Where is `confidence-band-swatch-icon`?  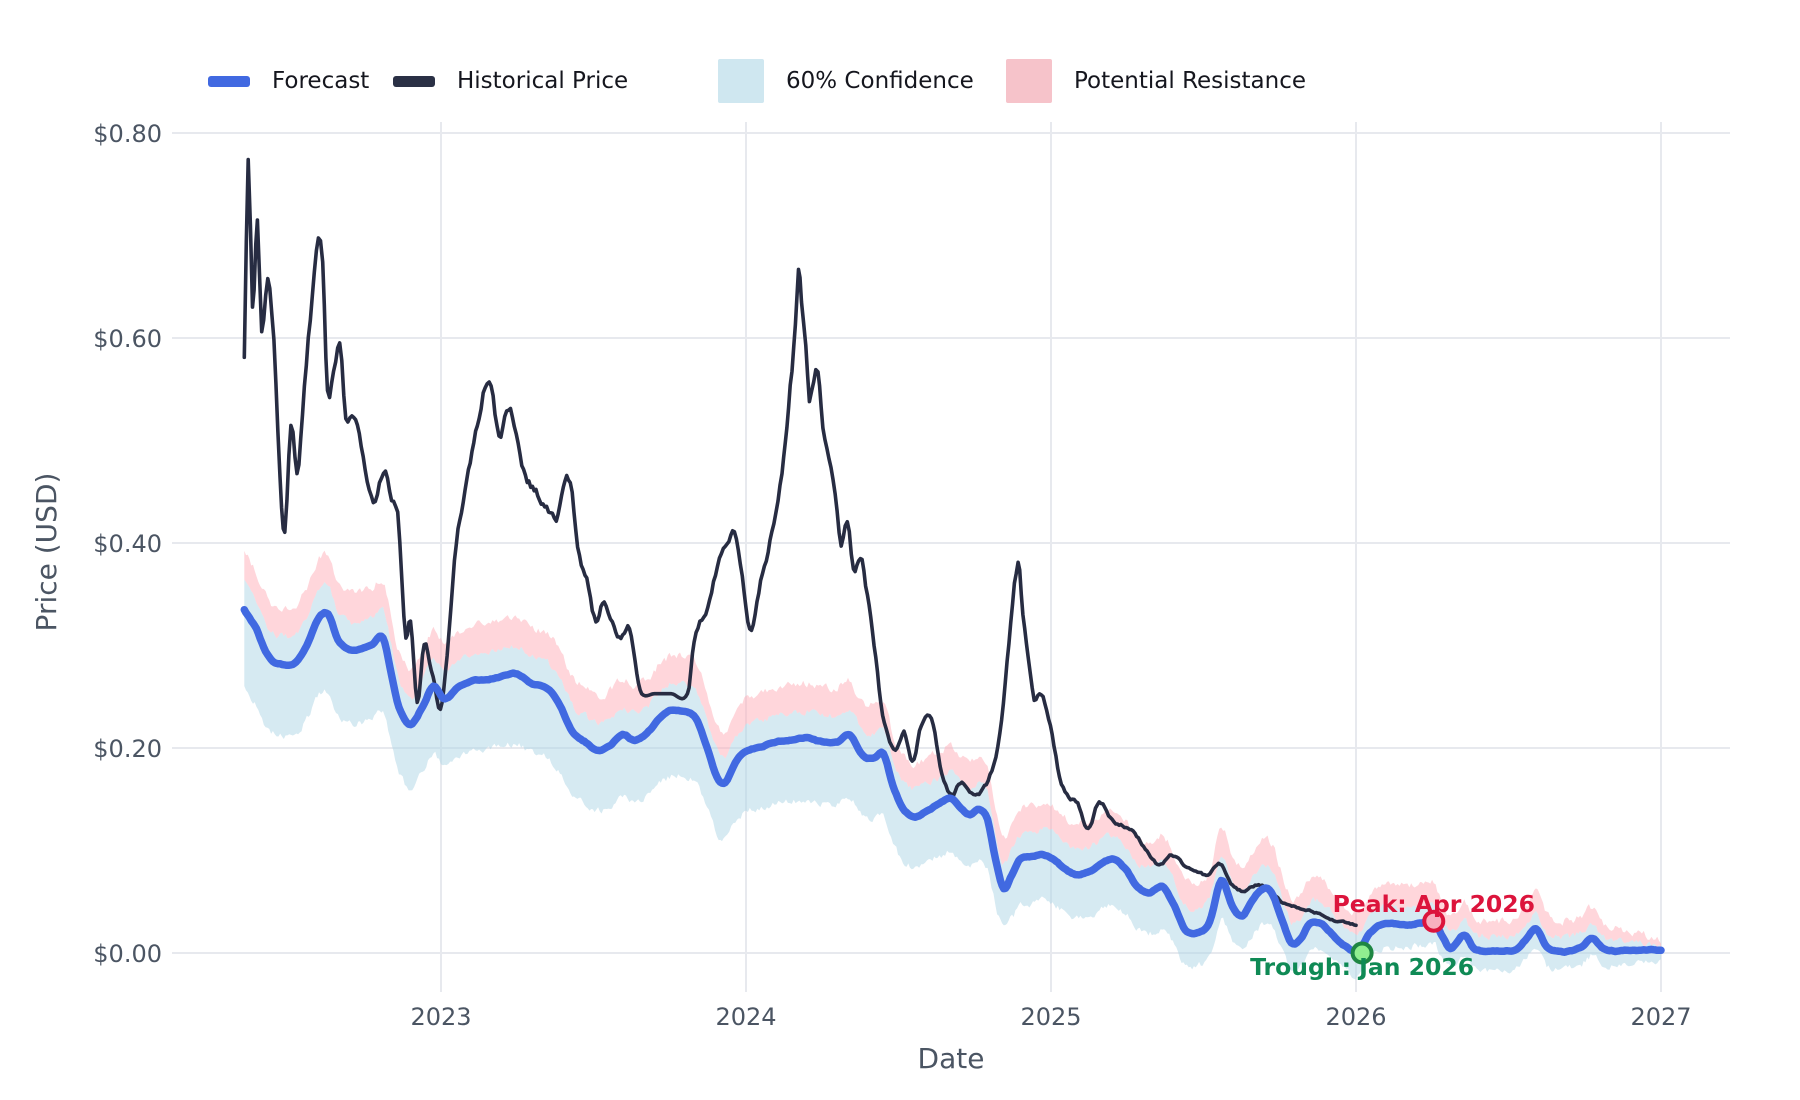
confidence-band-swatch-icon is located at coordinates (741, 81).